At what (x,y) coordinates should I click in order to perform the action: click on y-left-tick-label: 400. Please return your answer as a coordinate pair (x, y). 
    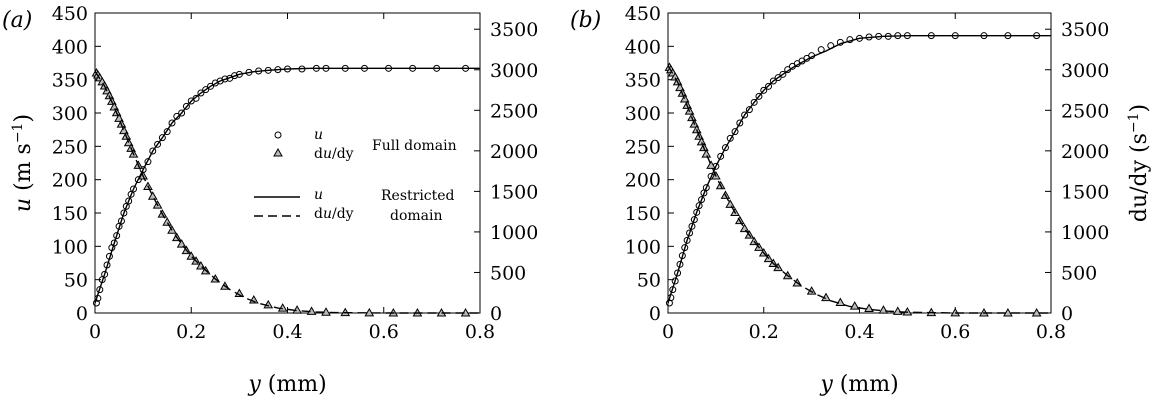
    Looking at the image, I should click on (70, 47).